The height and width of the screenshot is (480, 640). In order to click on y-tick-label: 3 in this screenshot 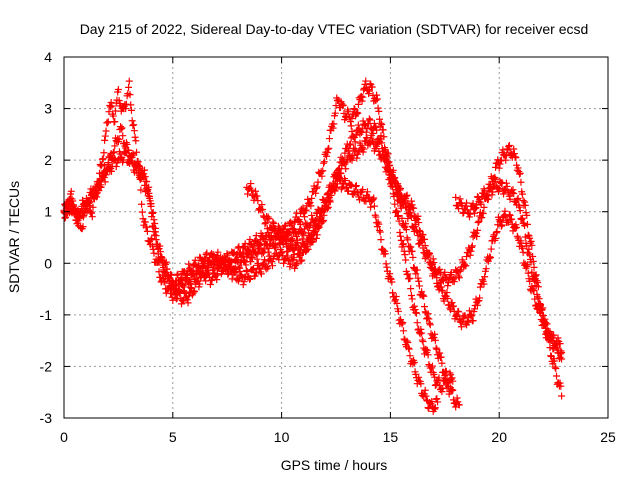, I will do `click(48, 109)`.